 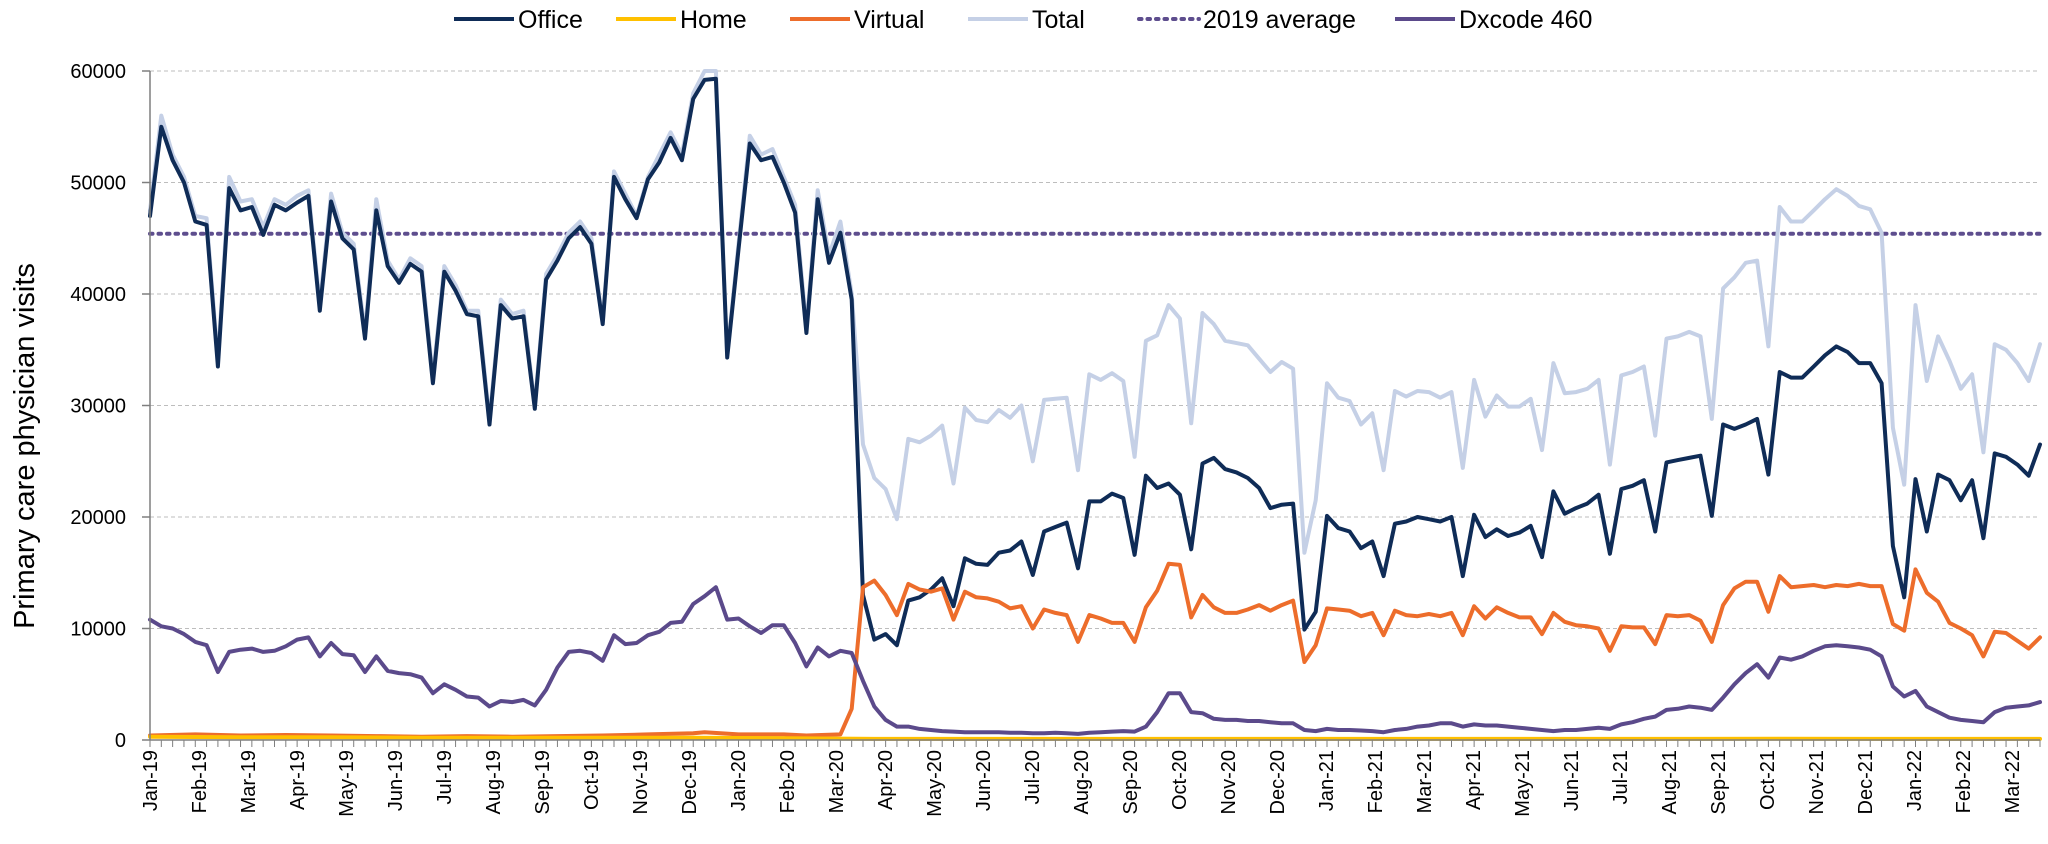 I want to click on legend-label-office: Office, so click(x=550, y=20).